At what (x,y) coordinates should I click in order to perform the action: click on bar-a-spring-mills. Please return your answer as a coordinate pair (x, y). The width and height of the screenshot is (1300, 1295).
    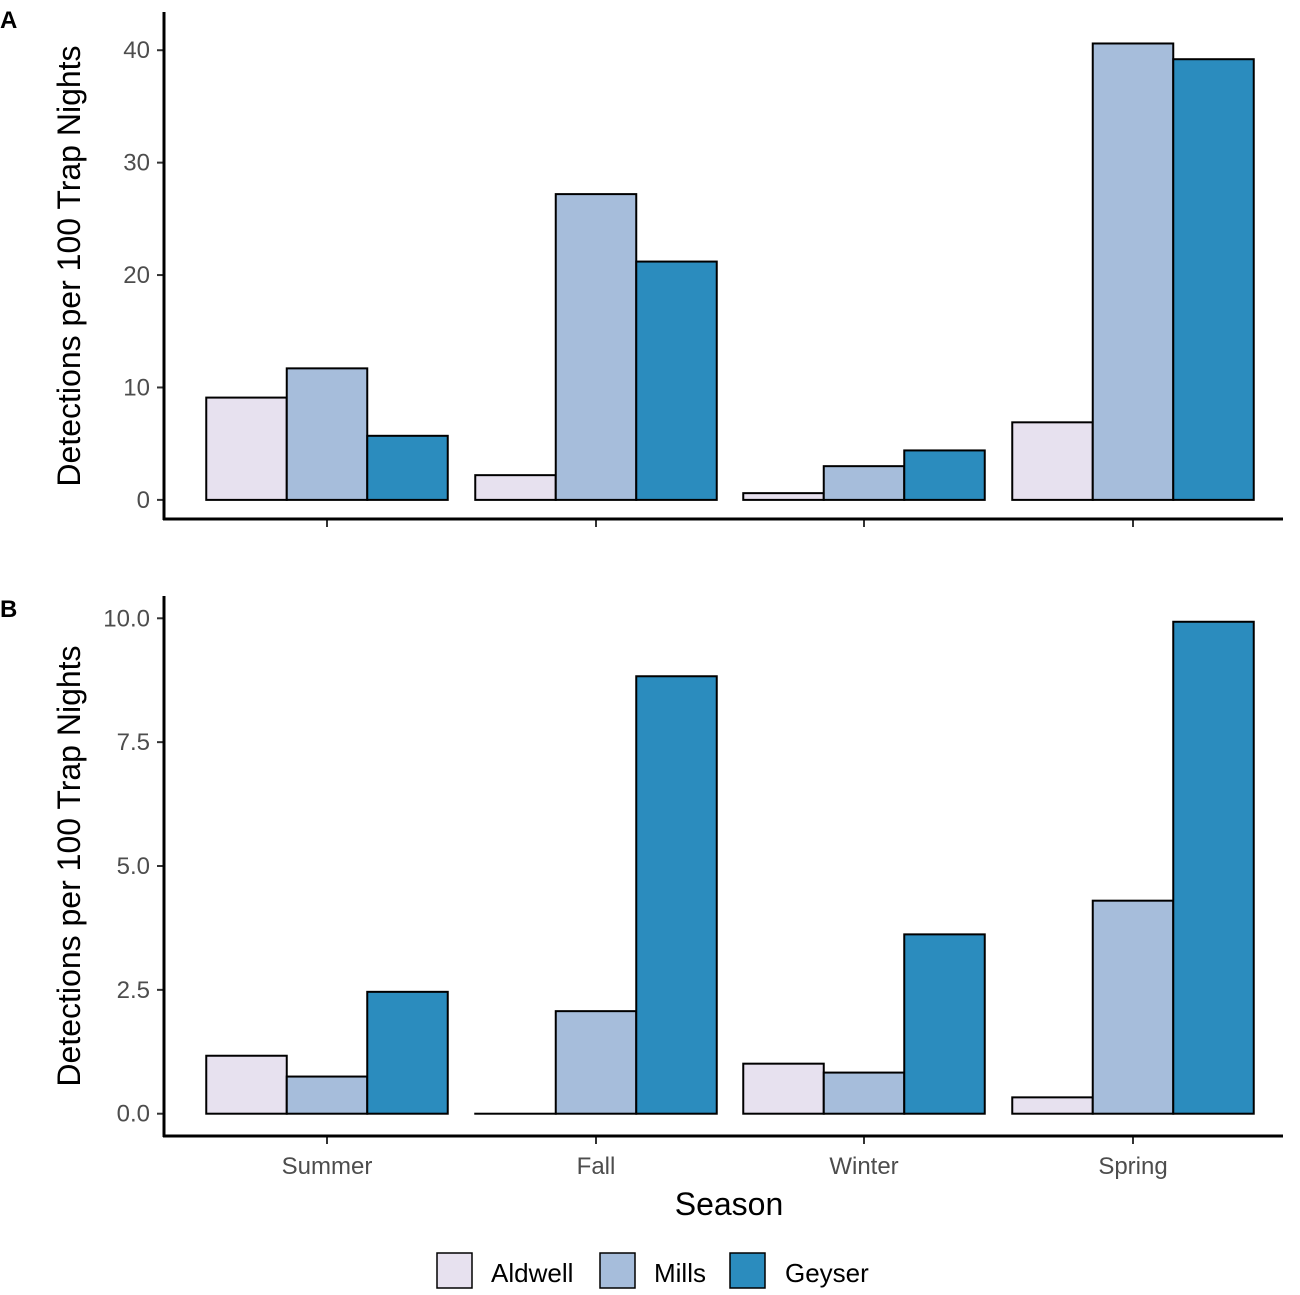
    Looking at the image, I should click on (1133, 271).